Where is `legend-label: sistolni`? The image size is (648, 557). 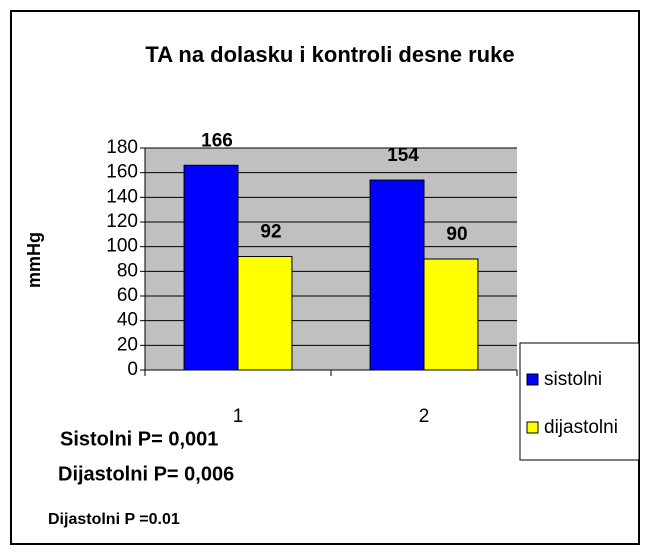 legend-label: sistolni is located at coordinates (573, 379).